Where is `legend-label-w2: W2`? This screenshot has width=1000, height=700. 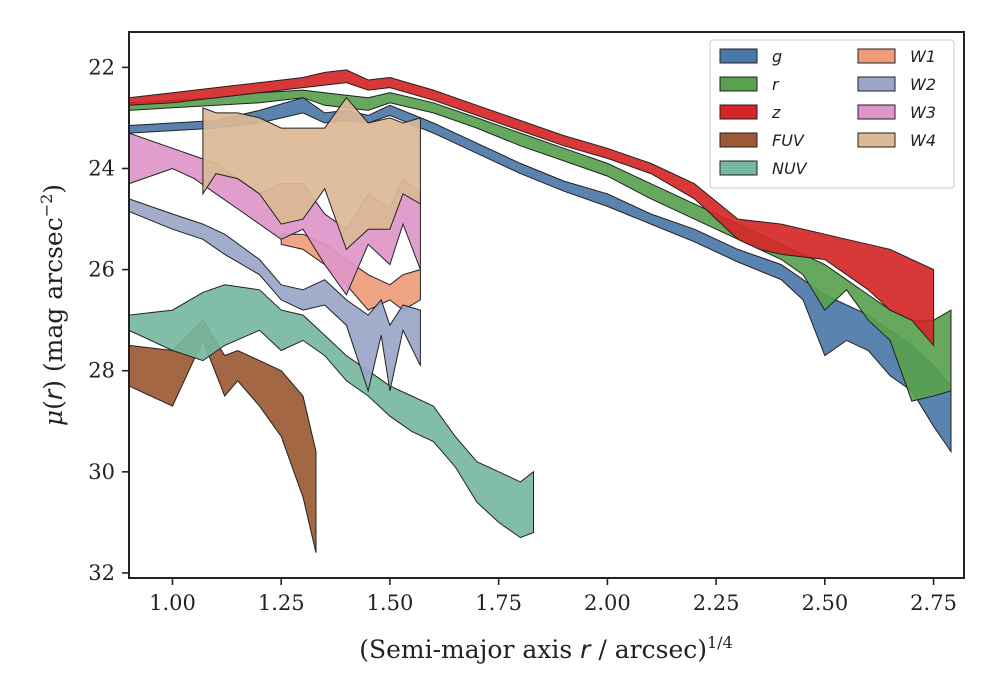
legend-label-w2: W2 is located at coordinates (923, 84).